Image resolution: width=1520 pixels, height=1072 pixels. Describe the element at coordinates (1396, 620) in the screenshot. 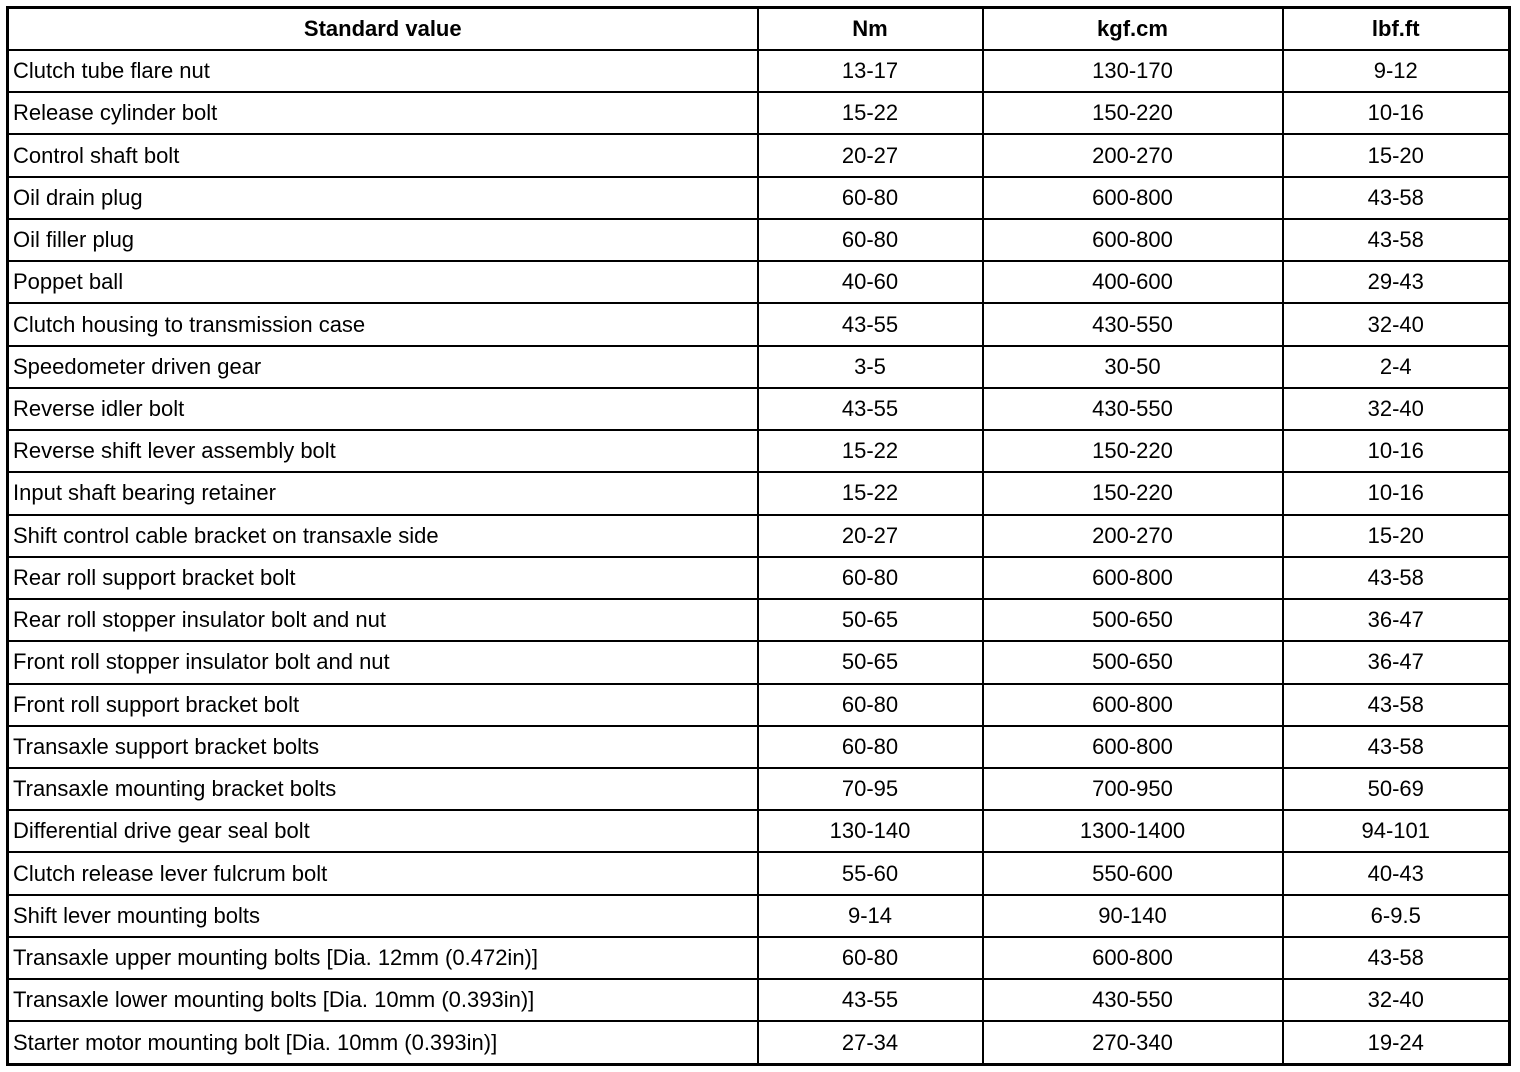

I see `value-cell: 36-47` at that location.